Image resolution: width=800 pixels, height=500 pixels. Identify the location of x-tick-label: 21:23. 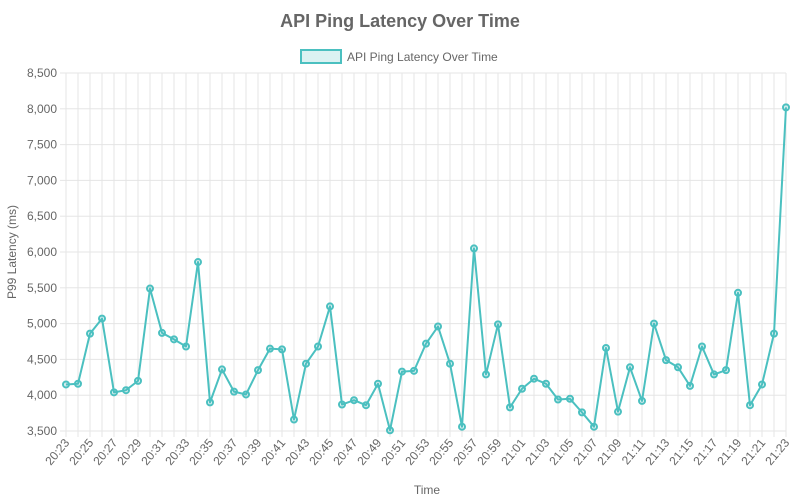
(777, 452).